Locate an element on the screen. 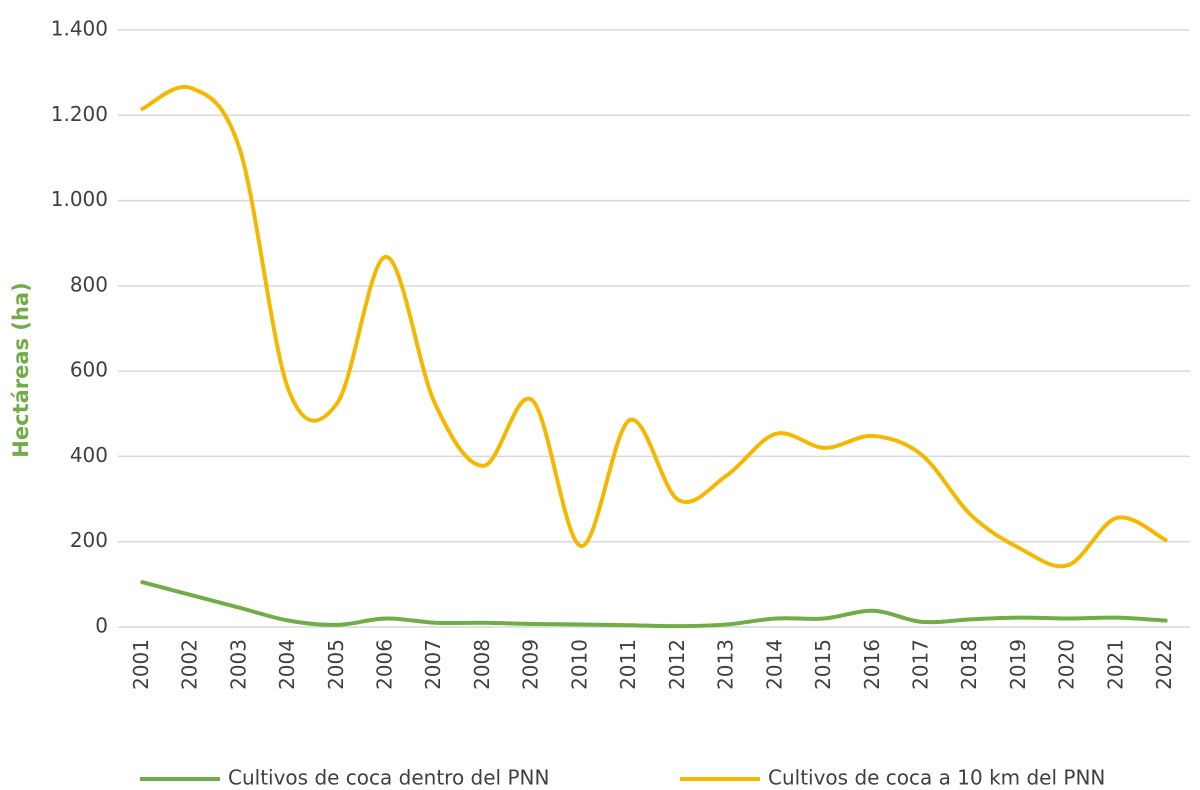  x-tick-label: 2022 is located at coordinates (1164, 664).